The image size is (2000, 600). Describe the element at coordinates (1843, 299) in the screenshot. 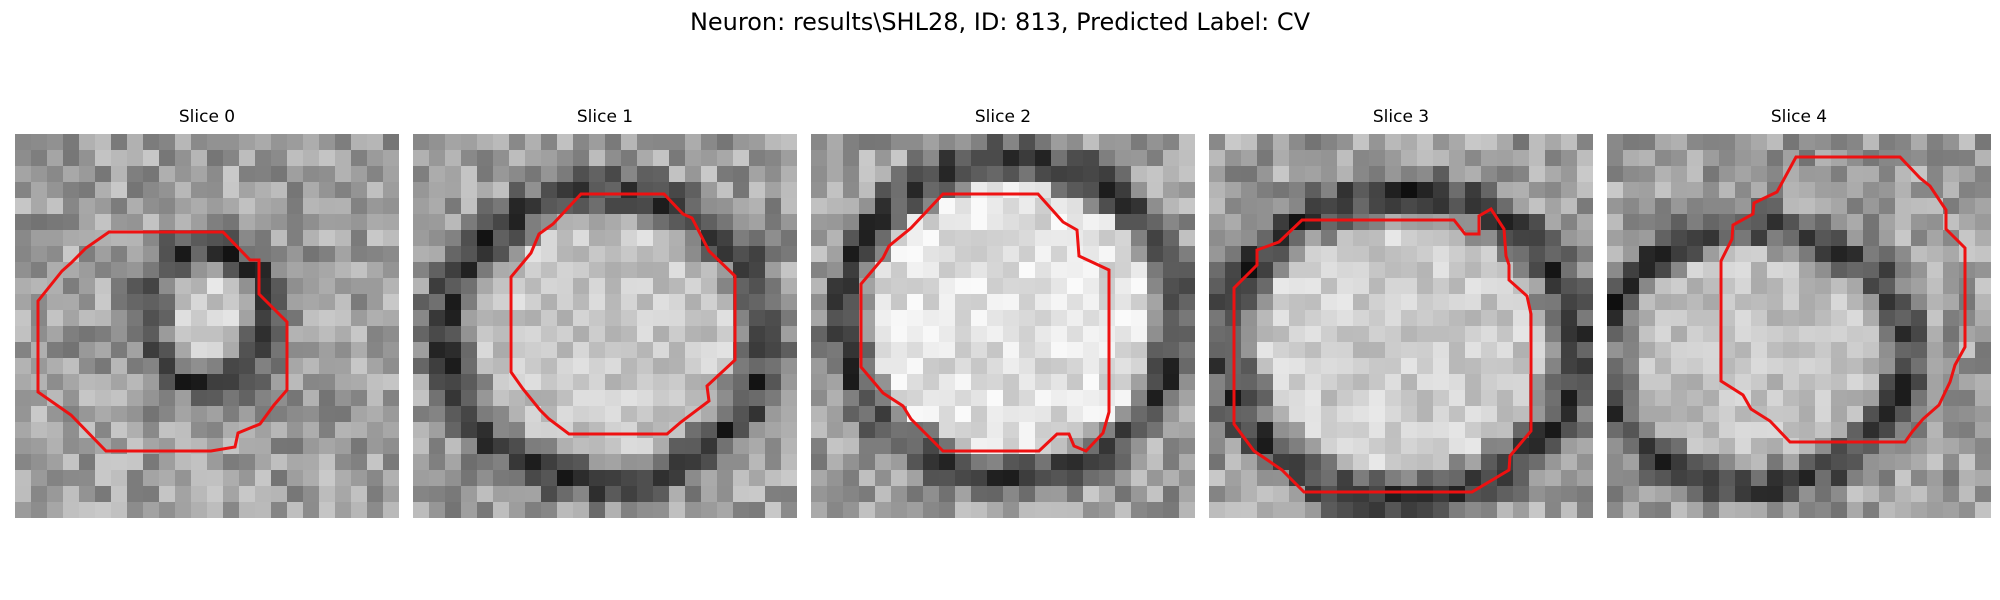

I see `segmentation-contour` at that location.